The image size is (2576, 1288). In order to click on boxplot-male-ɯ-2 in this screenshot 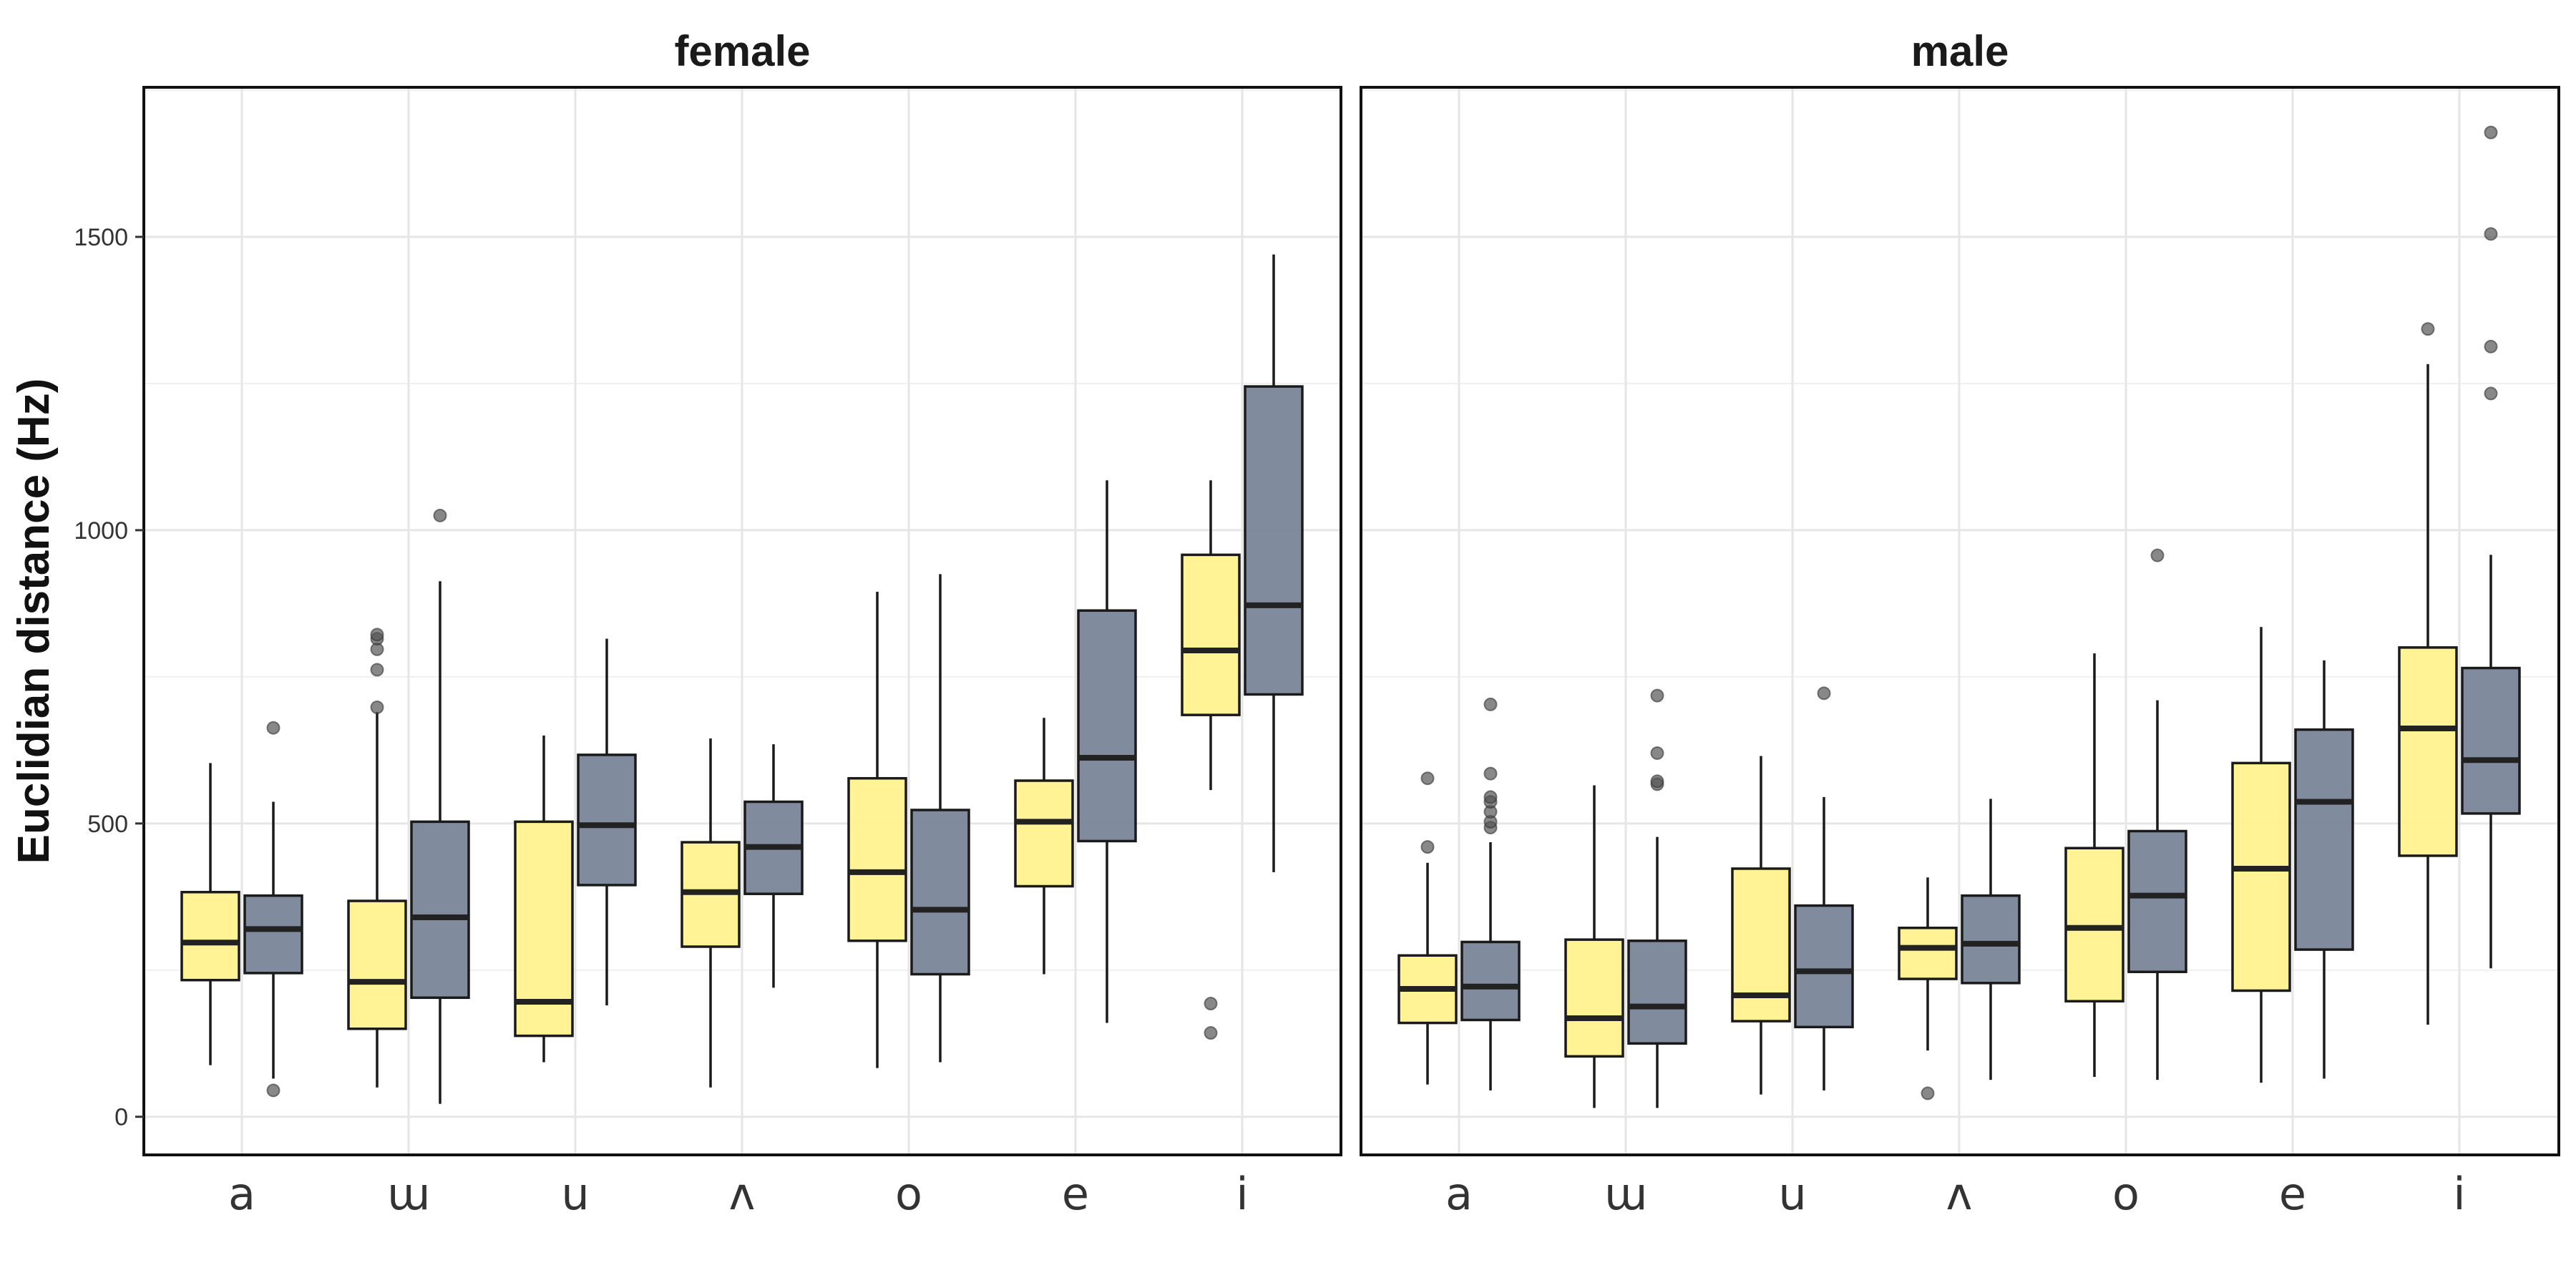, I will do `click(1657, 898)`.